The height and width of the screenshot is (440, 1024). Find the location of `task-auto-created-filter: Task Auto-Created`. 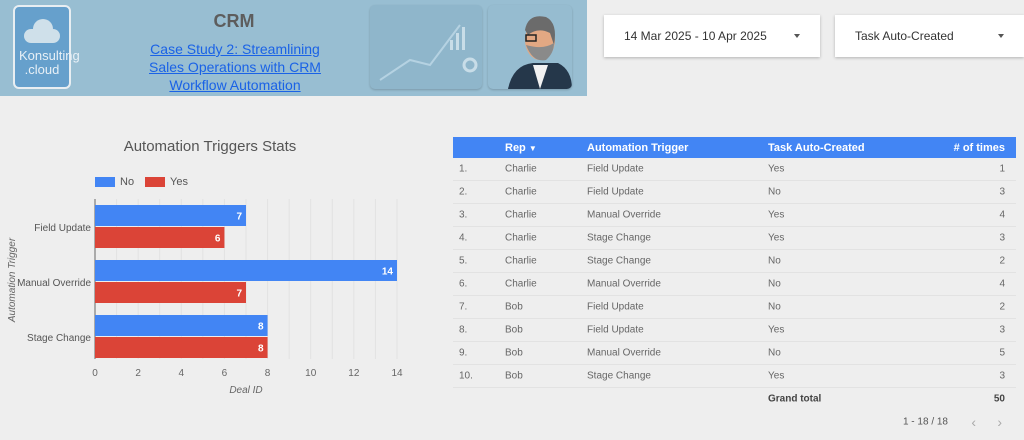

task-auto-created-filter: Task Auto-Created is located at coordinates (929, 36).